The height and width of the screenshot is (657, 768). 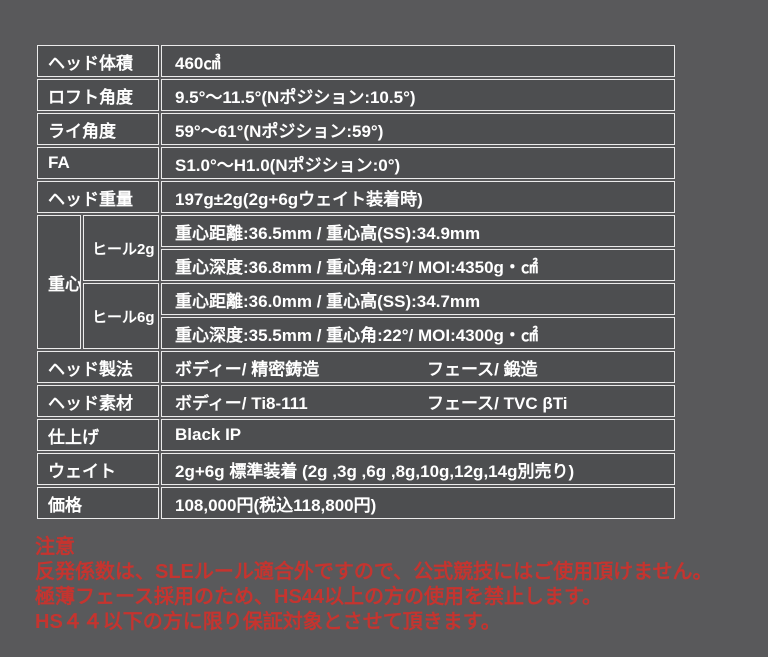 I want to click on spec-row-finish: 仕上げ Black IP, so click(x=356, y=435).